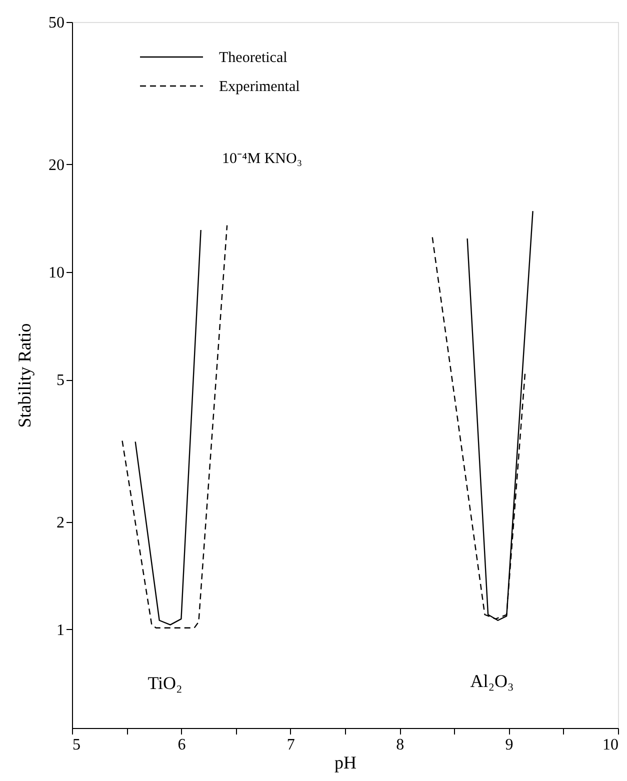  What do you see at coordinates (56, 273) in the screenshot?
I see `y-tick-label: 10` at bounding box center [56, 273].